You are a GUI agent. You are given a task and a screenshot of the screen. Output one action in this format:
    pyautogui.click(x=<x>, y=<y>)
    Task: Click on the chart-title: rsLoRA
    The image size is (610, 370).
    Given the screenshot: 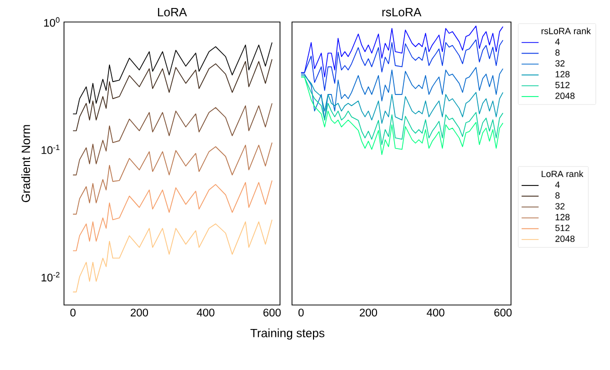 What is the action you would take?
    pyautogui.click(x=402, y=12)
    